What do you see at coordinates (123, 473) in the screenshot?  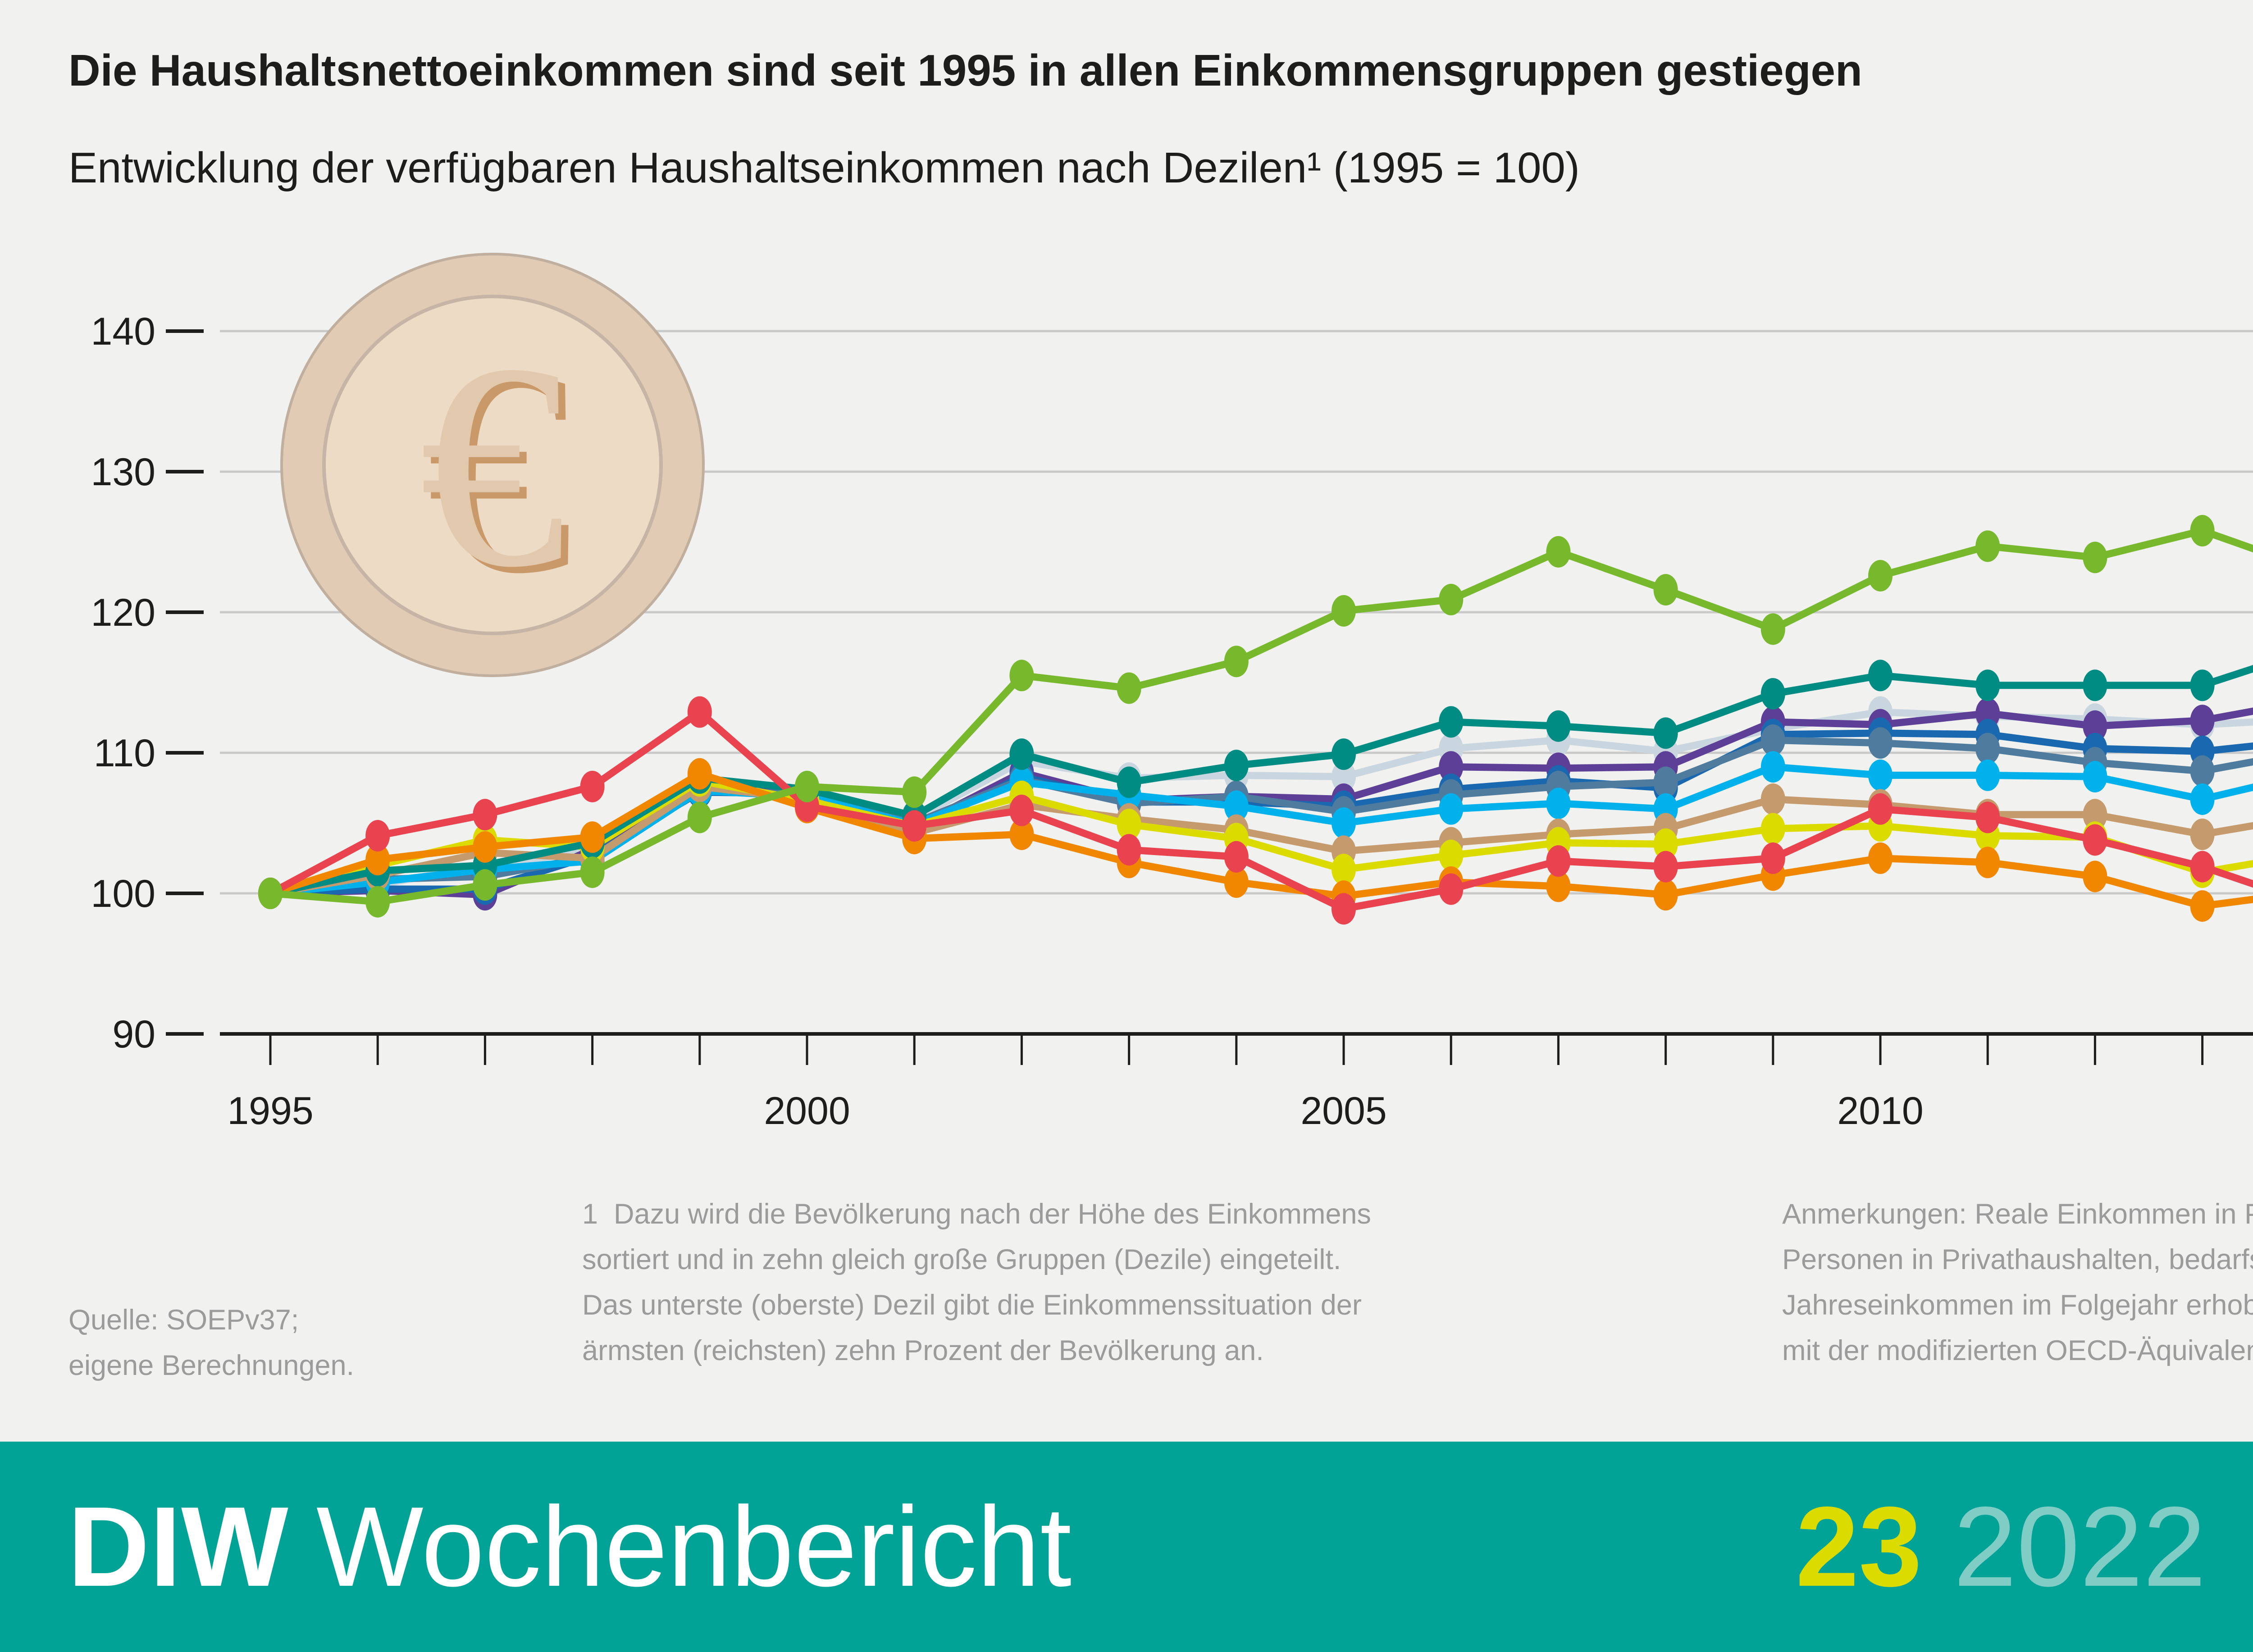 I see `y-axis-label-130: 130` at bounding box center [123, 473].